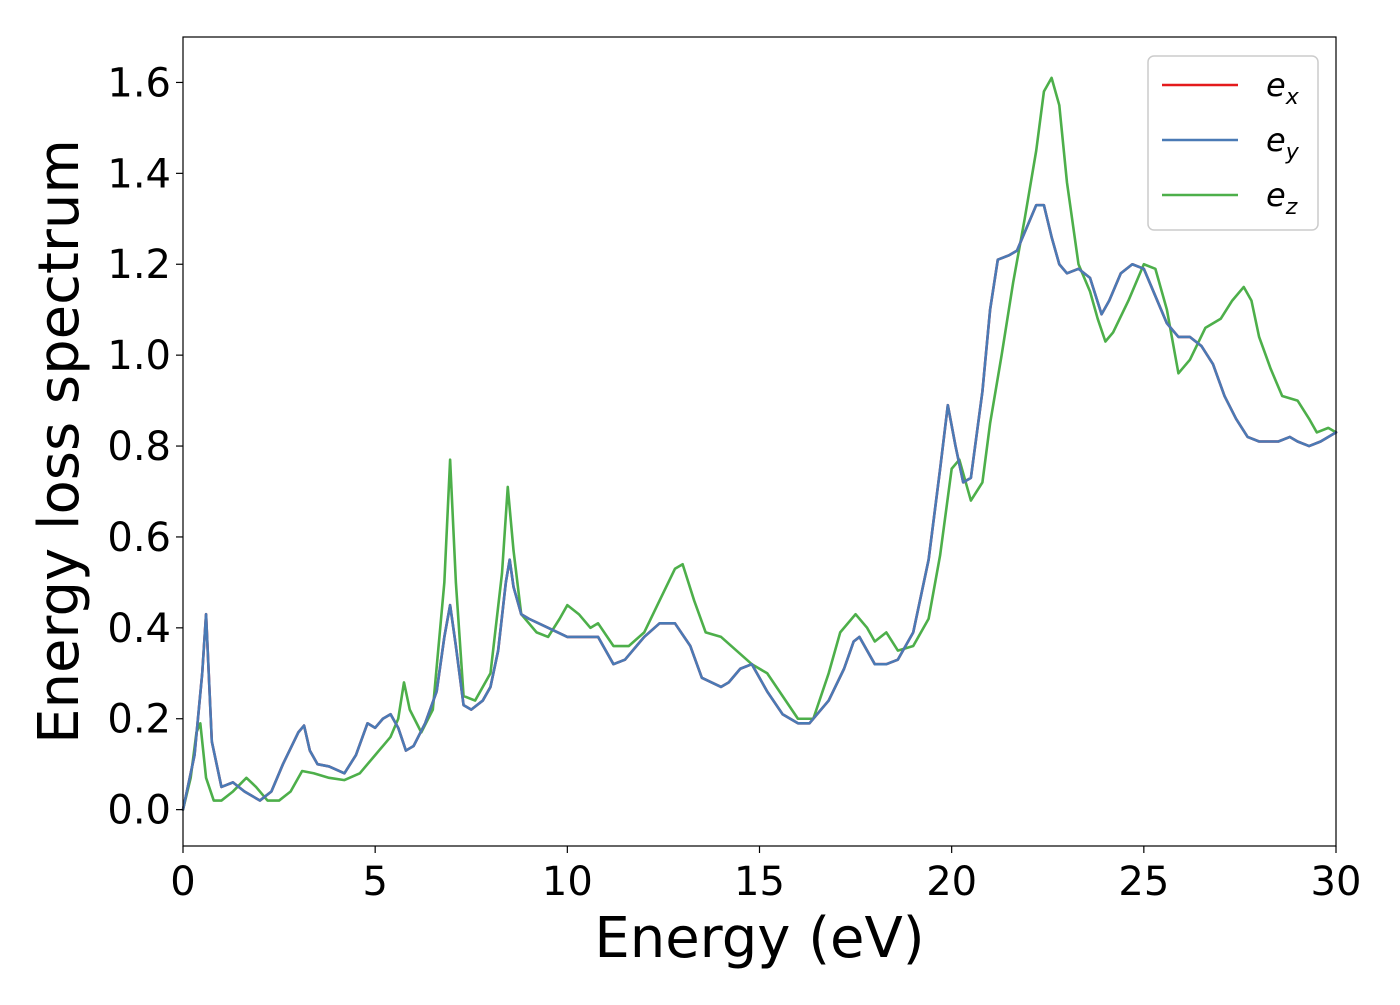 Image resolution: width=1400 pixels, height=1005 pixels. I want to click on legend-label-subscript: y, so click(1292, 152).